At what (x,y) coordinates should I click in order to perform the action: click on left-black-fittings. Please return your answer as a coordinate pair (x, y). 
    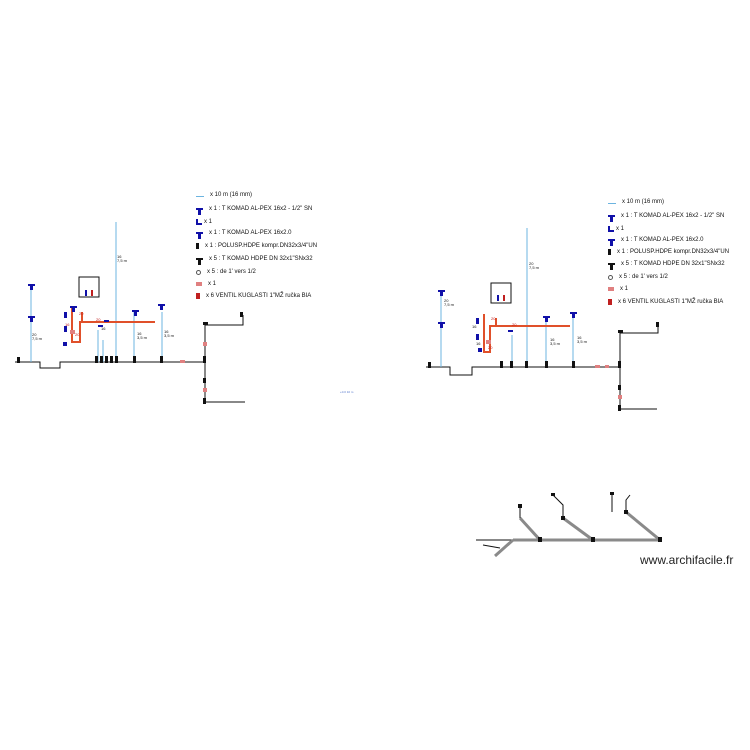
    Looking at the image, I should click on (130, 358).